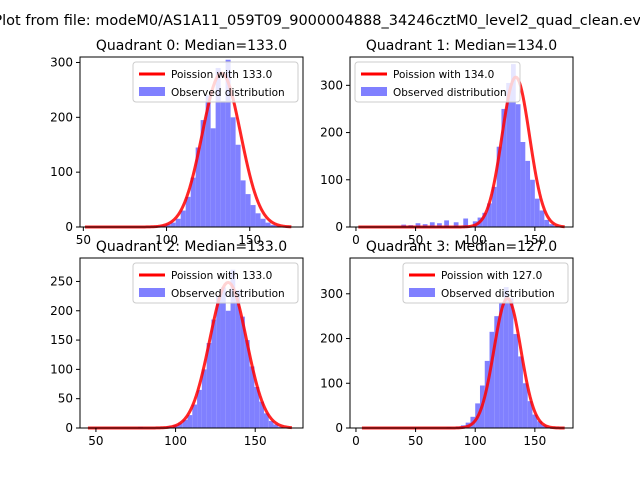 The width and height of the screenshot is (640, 480). What do you see at coordinates (339, 227) in the screenshot?
I see `quadrant-1-ytick-label: 0` at bounding box center [339, 227].